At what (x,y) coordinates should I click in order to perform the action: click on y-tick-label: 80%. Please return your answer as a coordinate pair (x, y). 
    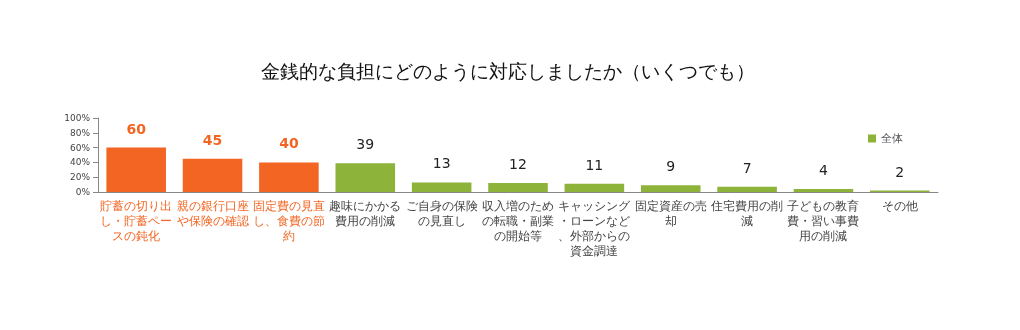
    Looking at the image, I should click on (80, 132).